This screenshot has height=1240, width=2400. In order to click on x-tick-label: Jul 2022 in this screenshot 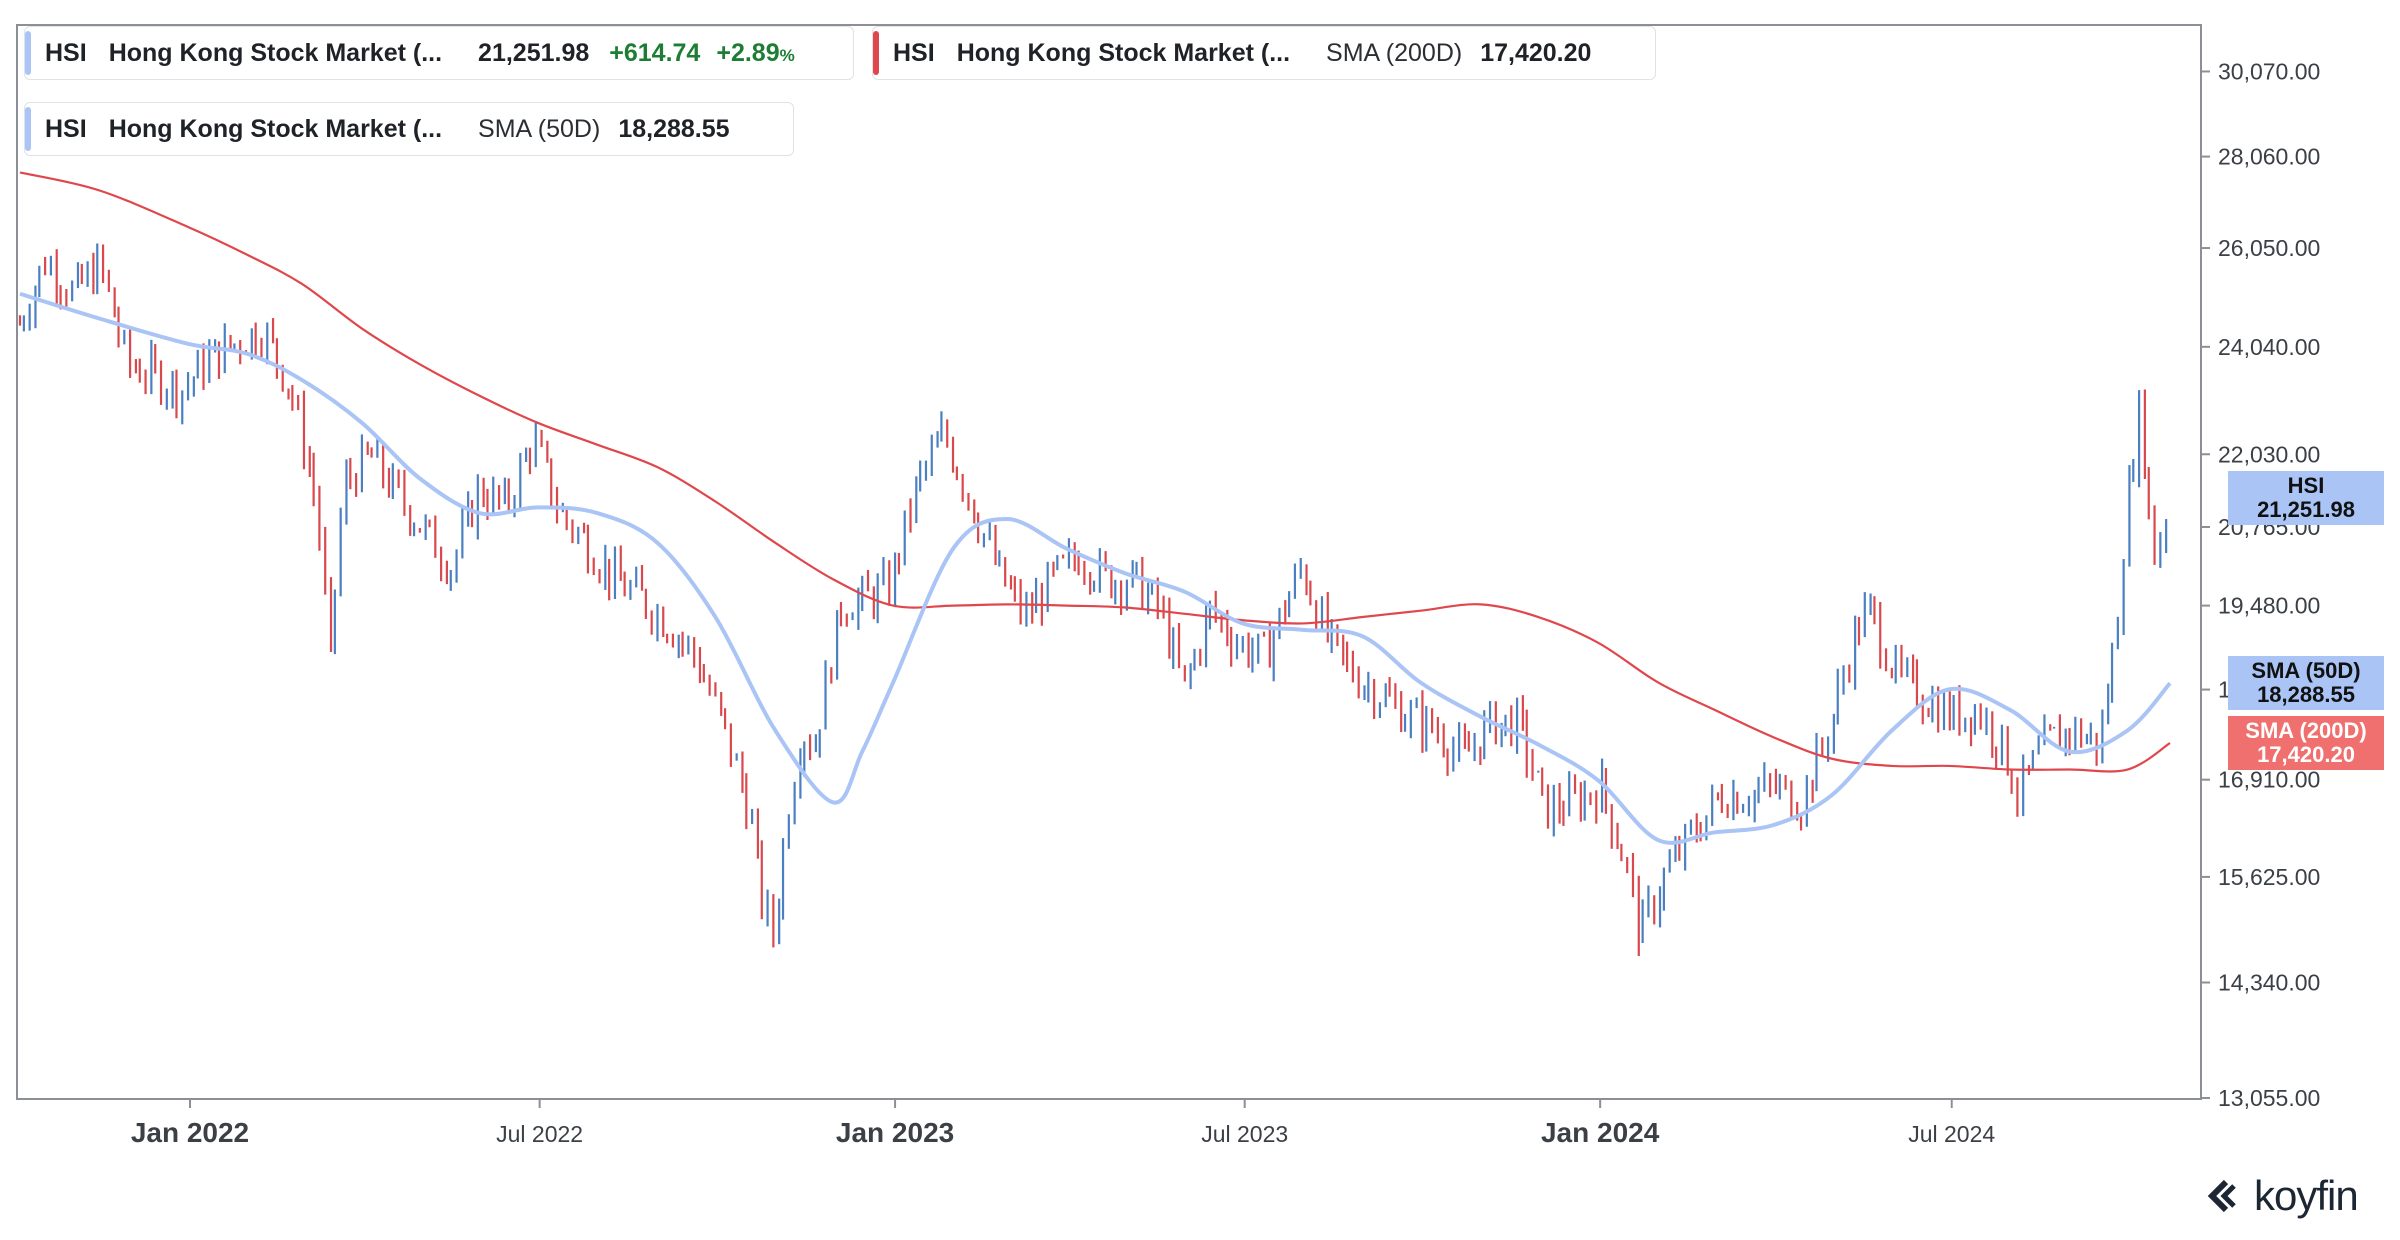, I will do `click(539, 1134)`.